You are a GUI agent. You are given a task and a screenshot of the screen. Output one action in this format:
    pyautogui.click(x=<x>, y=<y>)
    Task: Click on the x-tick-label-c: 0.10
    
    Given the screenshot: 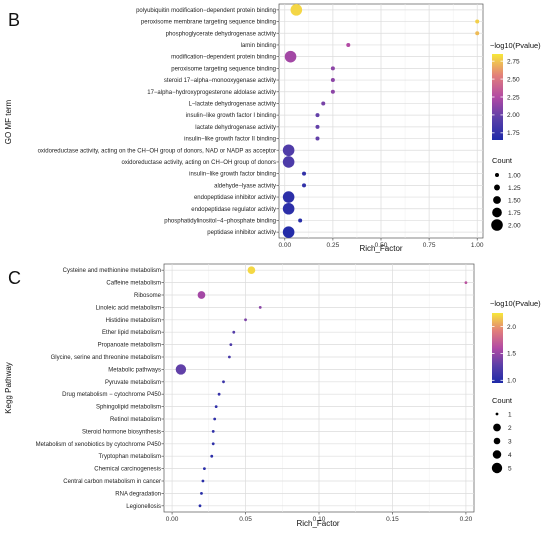 What is the action you would take?
    pyautogui.click(x=319, y=519)
    